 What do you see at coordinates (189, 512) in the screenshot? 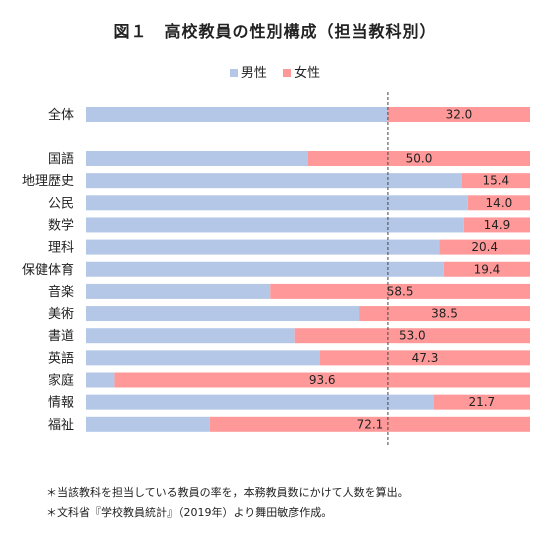
I see `note-2: ＊文科省『学校教員統計』（2019年）より舞田敏彦作成。` at bounding box center [189, 512].